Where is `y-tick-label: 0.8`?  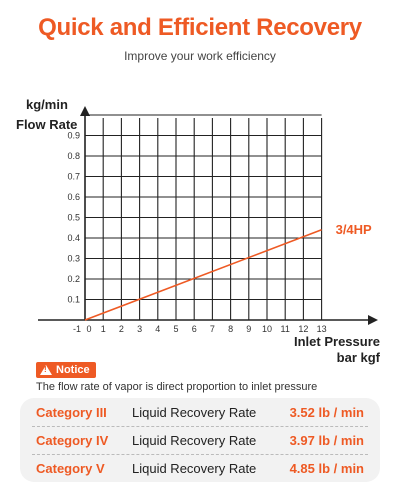 y-tick-label: 0.8 is located at coordinates (73, 156).